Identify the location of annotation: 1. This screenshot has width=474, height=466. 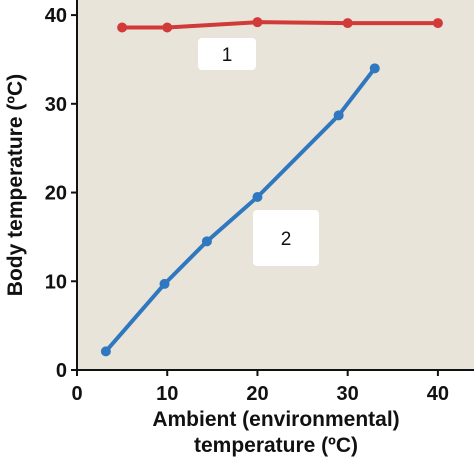
(227, 55).